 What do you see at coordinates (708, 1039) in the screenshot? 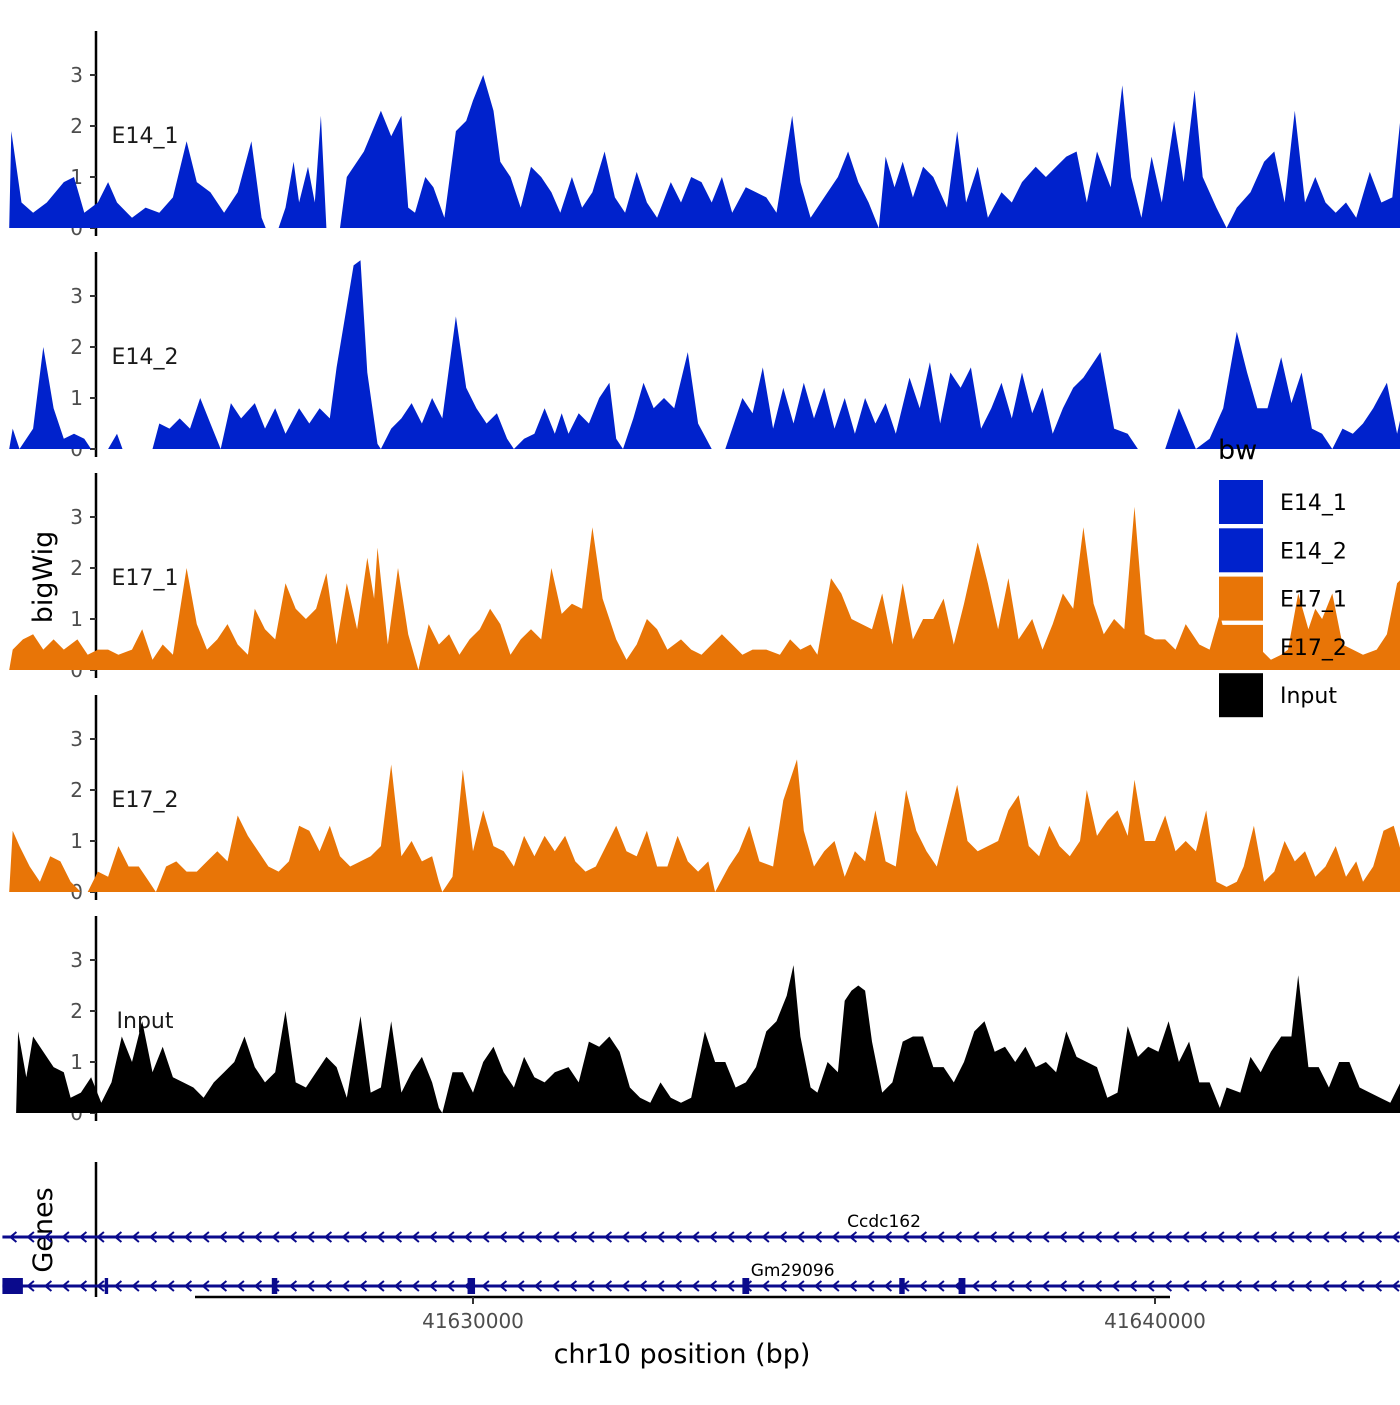
I see `signal-area-Input` at bounding box center [708, 1039].